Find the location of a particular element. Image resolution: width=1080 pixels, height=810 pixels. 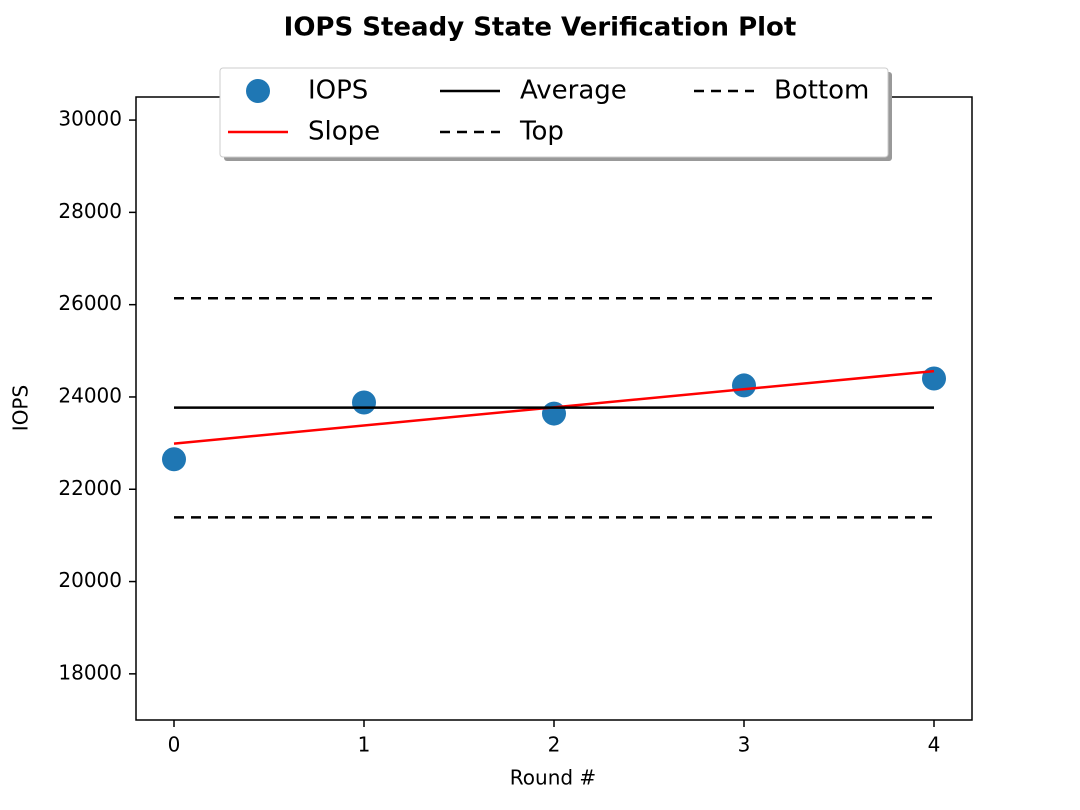

y-tick-label: 18000 is located at coordinates (90, 672).